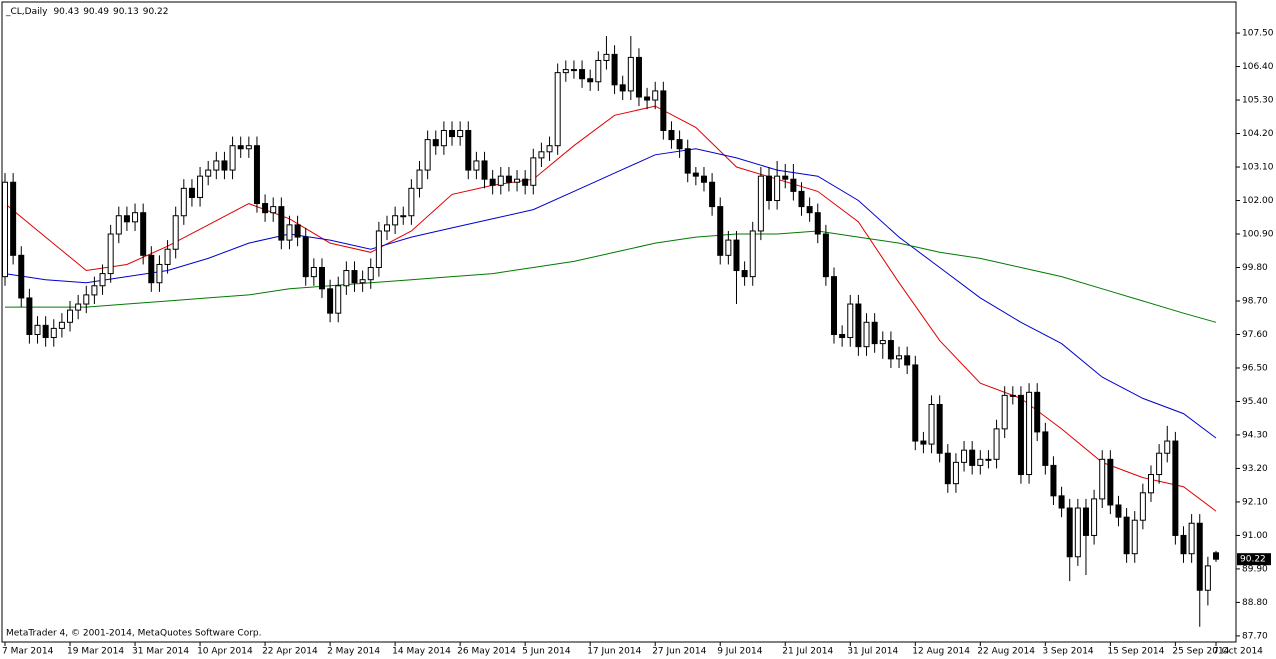 This screenshot has width=1276, height=659. Describe the element at coordinates (546, 652) in the screenshot. I see `x-tick-label: 5 Jun 2014` at that location.